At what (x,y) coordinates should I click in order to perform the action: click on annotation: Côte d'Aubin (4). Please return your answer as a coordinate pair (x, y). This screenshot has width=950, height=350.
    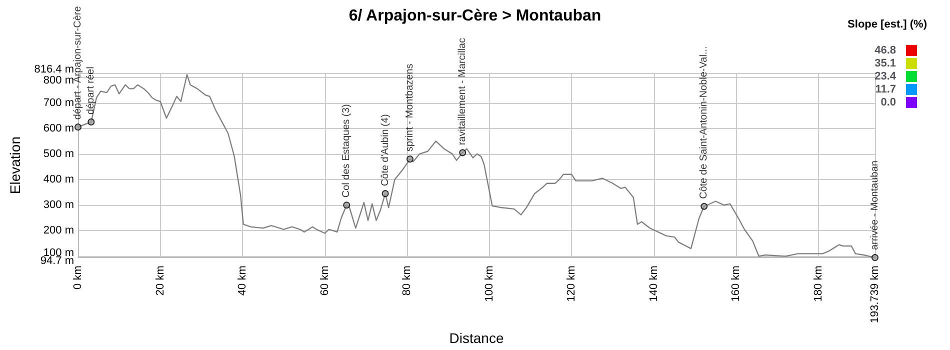
    Looking at the image, I should click on (385, 150).